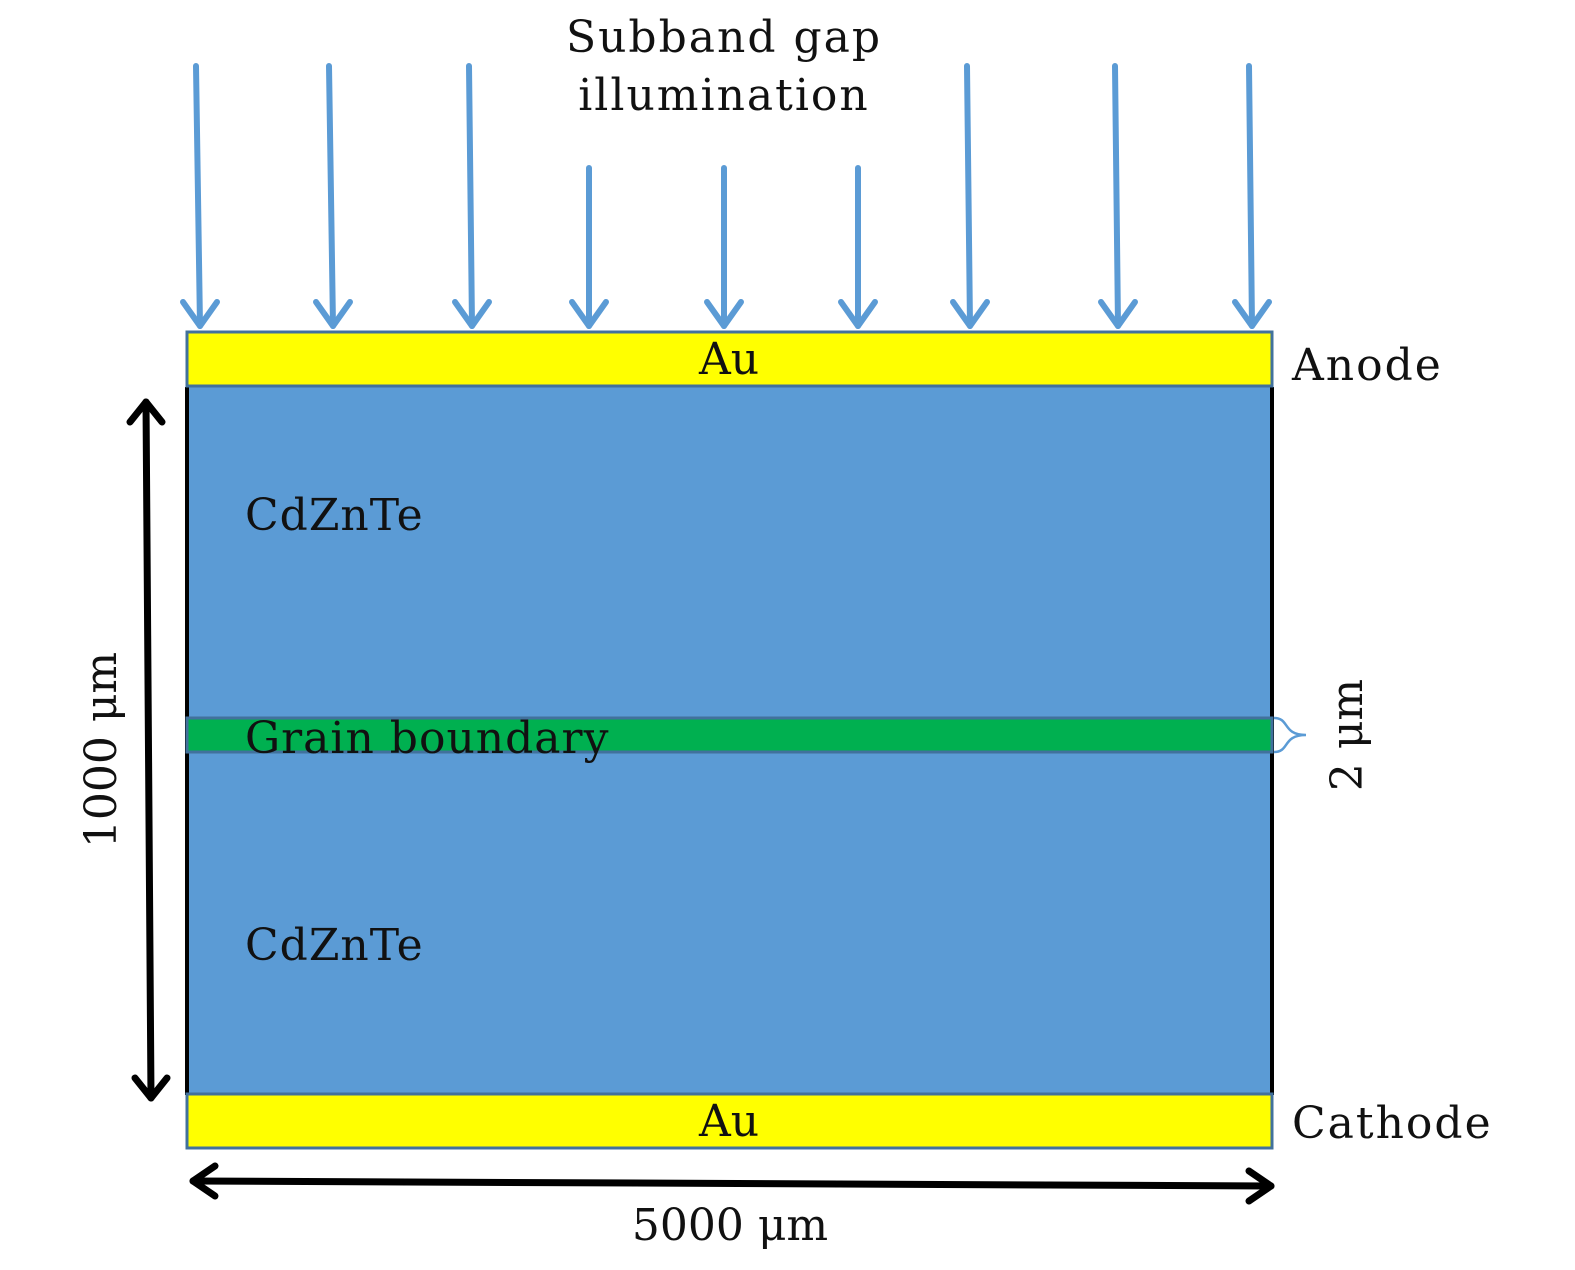 The image size is (1575, 1270). What do you see at coordinates (101, 750) in the screenshot?
I see `thickness-label: 1000 μm` at bounding box center [101, 750].